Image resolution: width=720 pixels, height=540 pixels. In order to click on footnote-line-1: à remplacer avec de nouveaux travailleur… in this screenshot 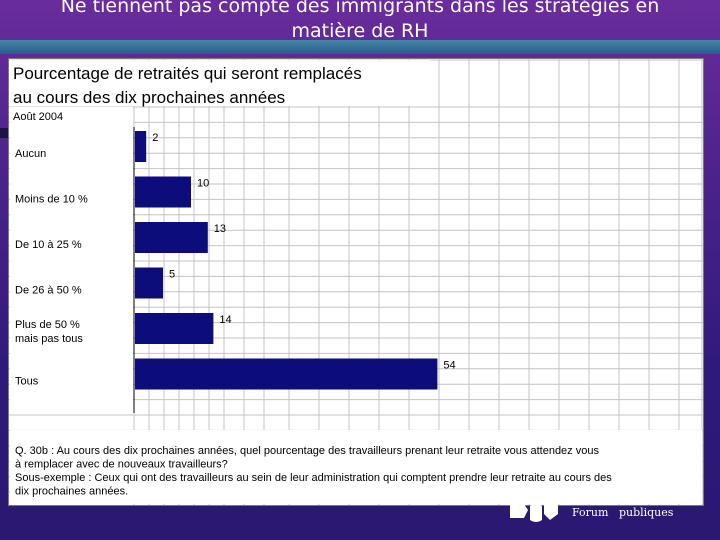, I will do `click(121, 465)`.